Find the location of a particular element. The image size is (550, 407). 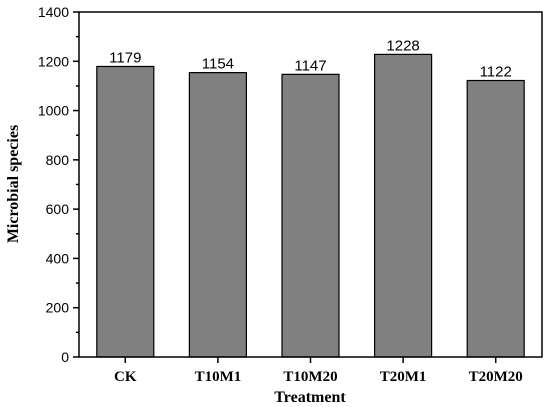

data-label-t10m1: 1154 is located at coordinates (218, 64).